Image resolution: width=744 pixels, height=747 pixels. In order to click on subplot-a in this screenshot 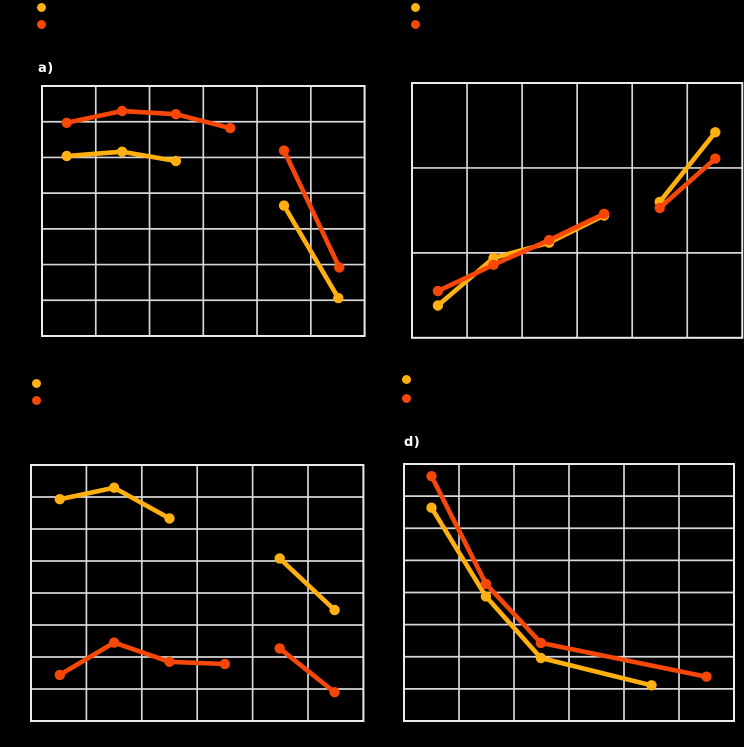, I will do `click(203, 211)`.